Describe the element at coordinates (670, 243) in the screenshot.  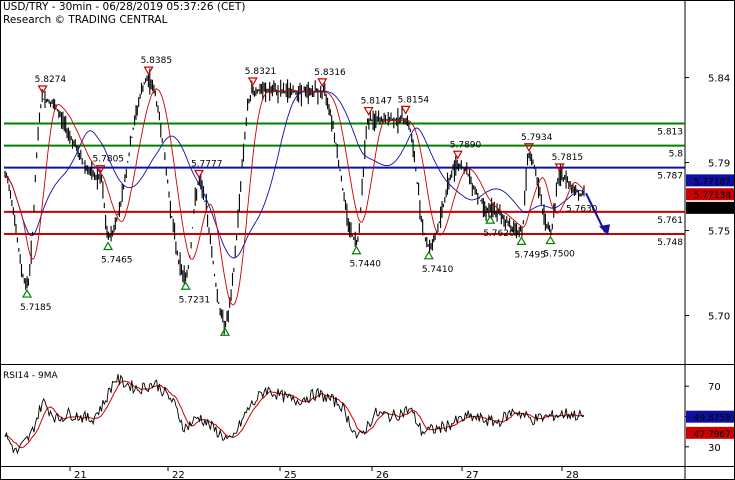
I see `level-label-4: 5.748` at that location.